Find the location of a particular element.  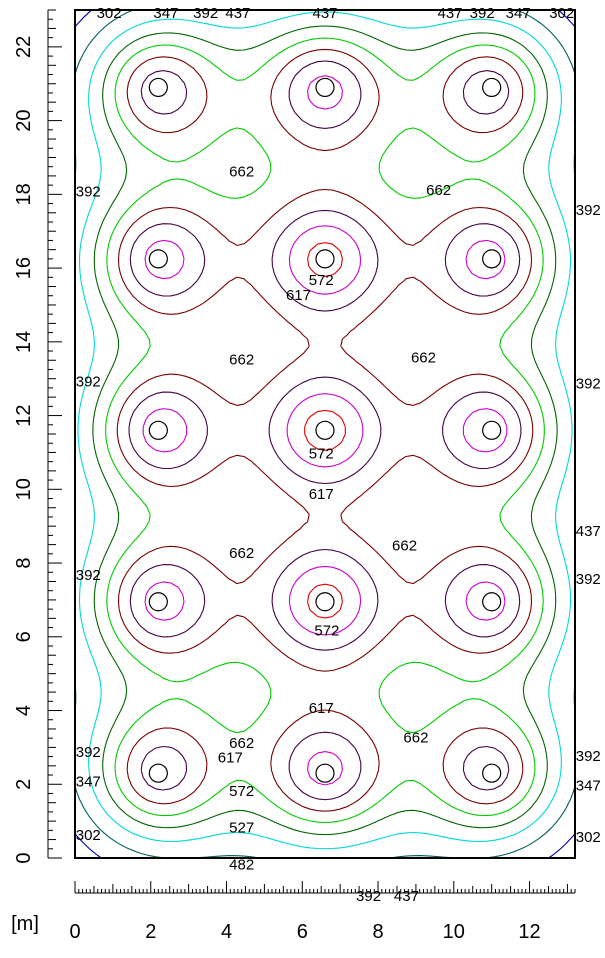

contour-label: 482 is located at coordinates (241, 865).